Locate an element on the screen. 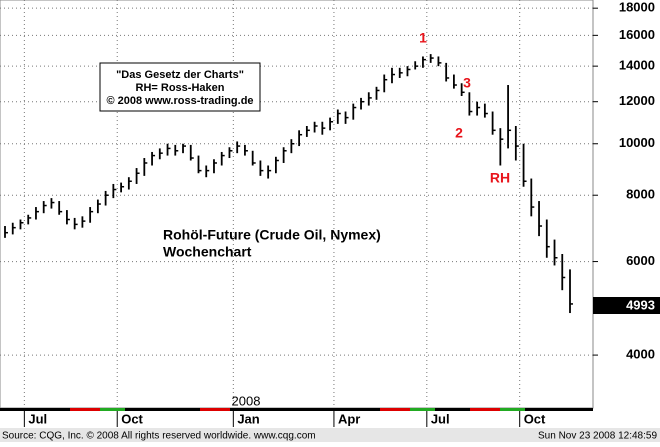 The image size is (660, 447). y-tick-label: 14000 is located at coordinates (637, 65).